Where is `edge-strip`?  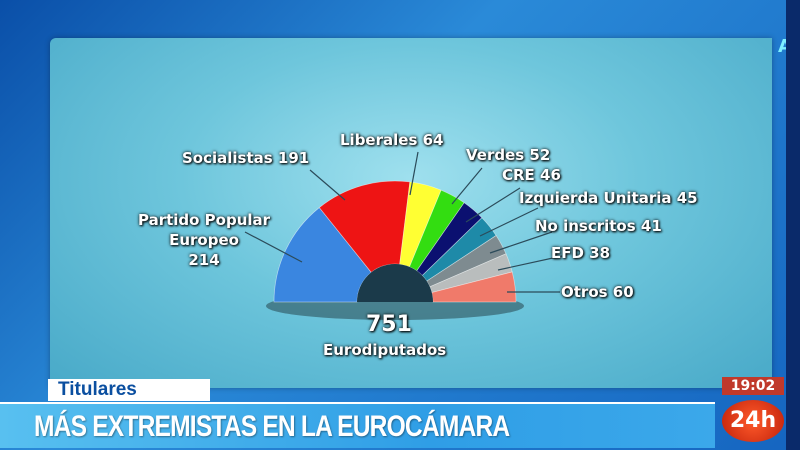 edge-strip is located at coordinates (793, 225).